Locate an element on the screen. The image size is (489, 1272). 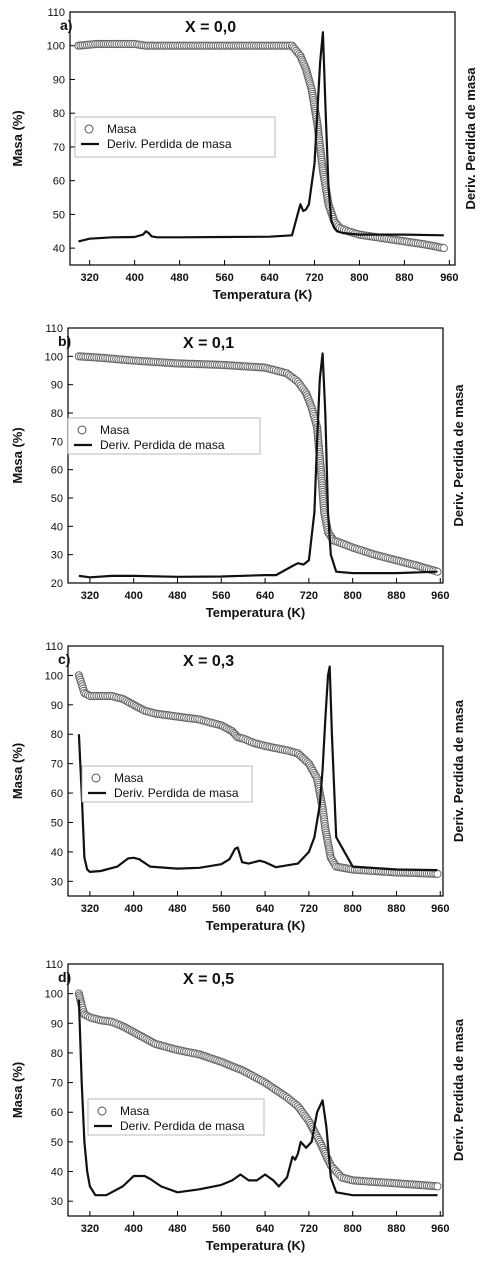
panel-label: c) is located at coordinates (64, 659).